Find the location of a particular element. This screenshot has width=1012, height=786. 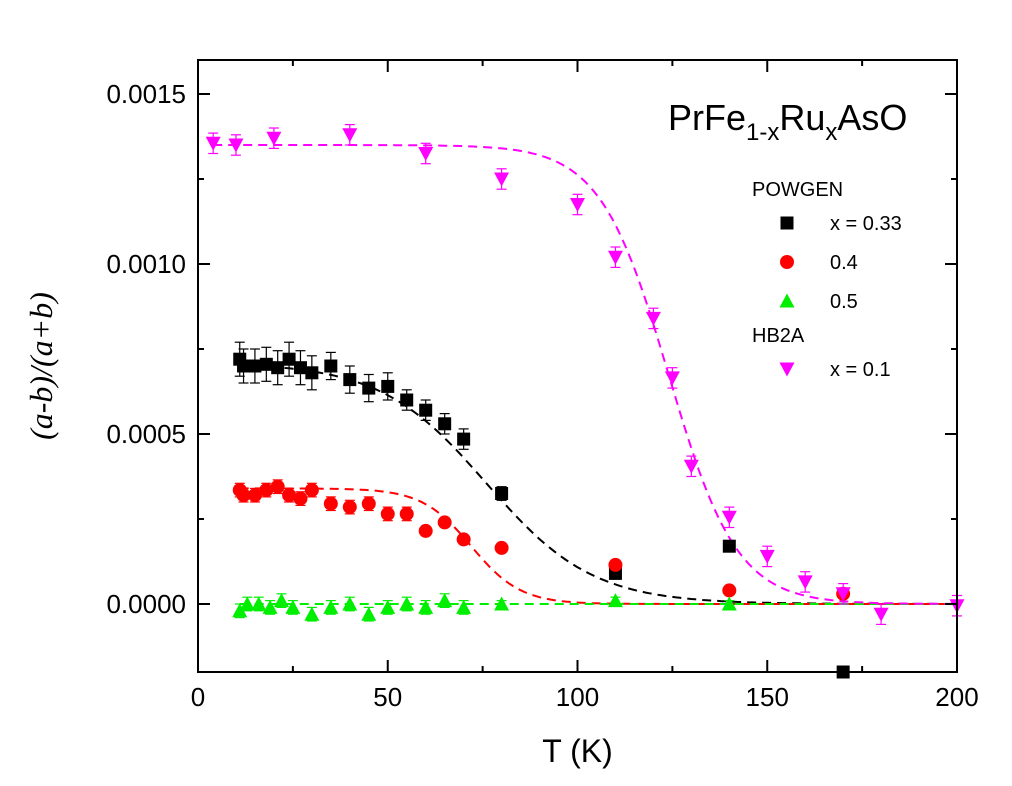

legend-header: POWGEN is located at coordinates (797, 190).